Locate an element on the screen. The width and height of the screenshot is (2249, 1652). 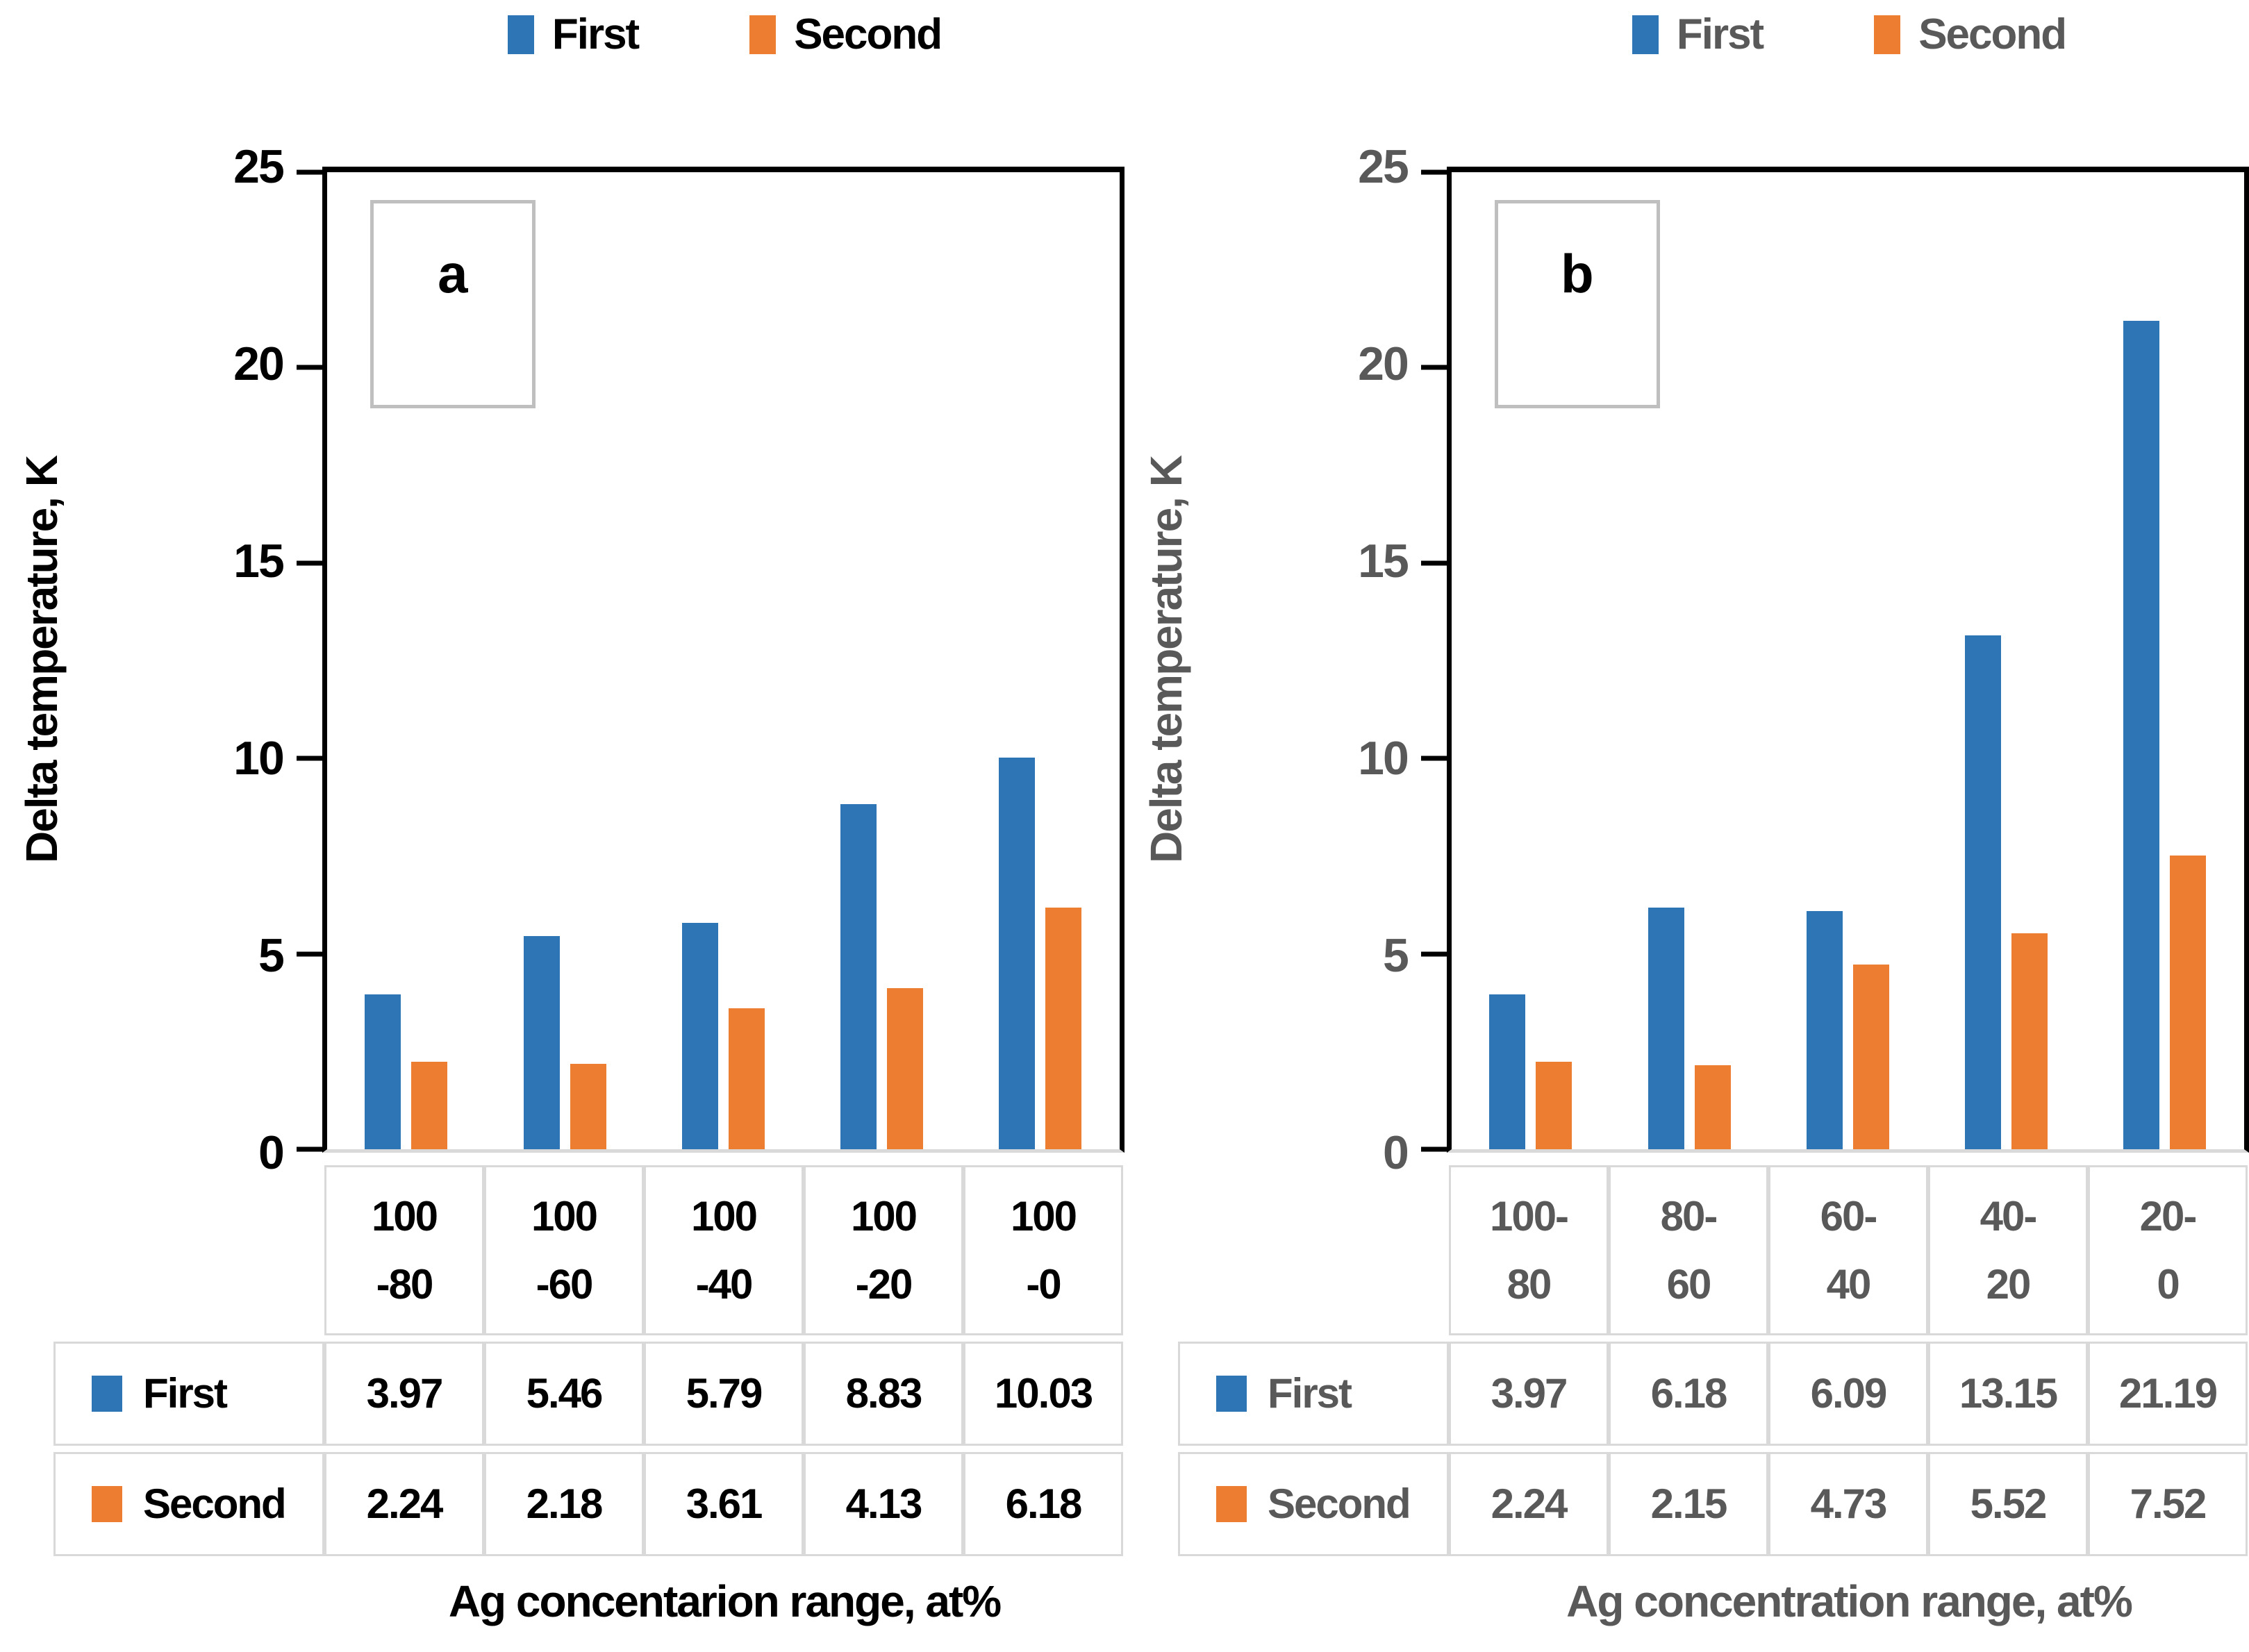
value-cell: 5.52 is located at coordinates (2008, 1504).